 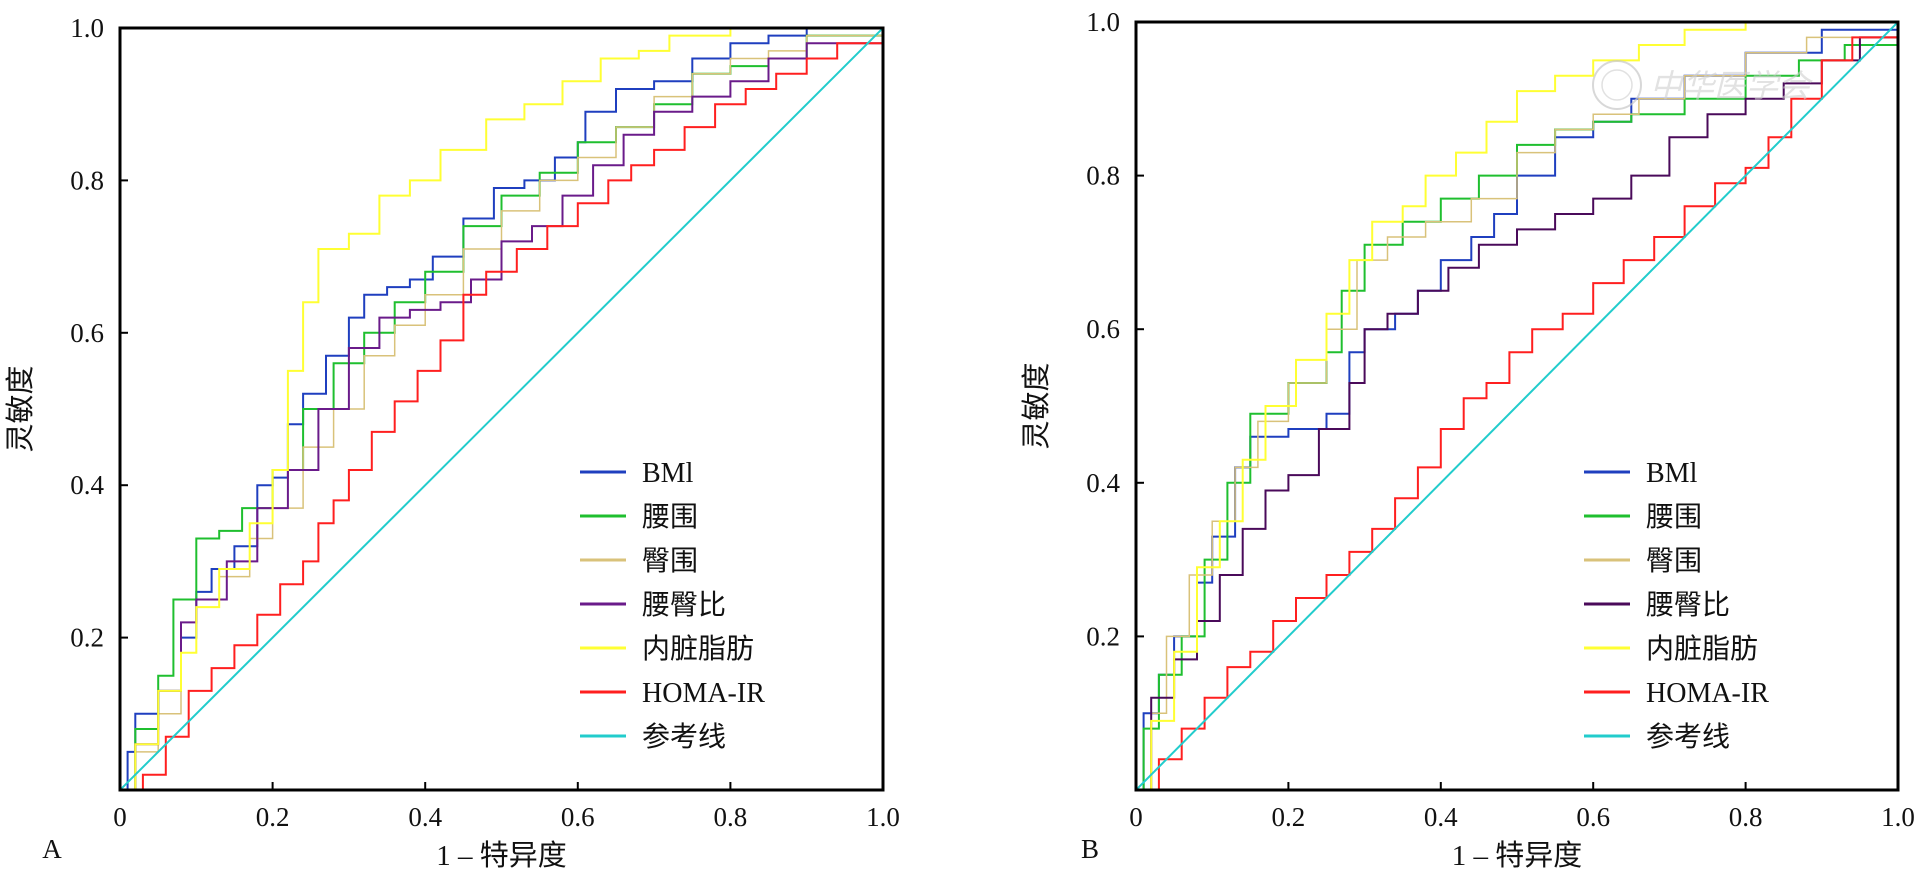 What do you see at coordinates (52, 849) in the screenshot?
I see `panel-label: A` at bounding box center [52, 849].